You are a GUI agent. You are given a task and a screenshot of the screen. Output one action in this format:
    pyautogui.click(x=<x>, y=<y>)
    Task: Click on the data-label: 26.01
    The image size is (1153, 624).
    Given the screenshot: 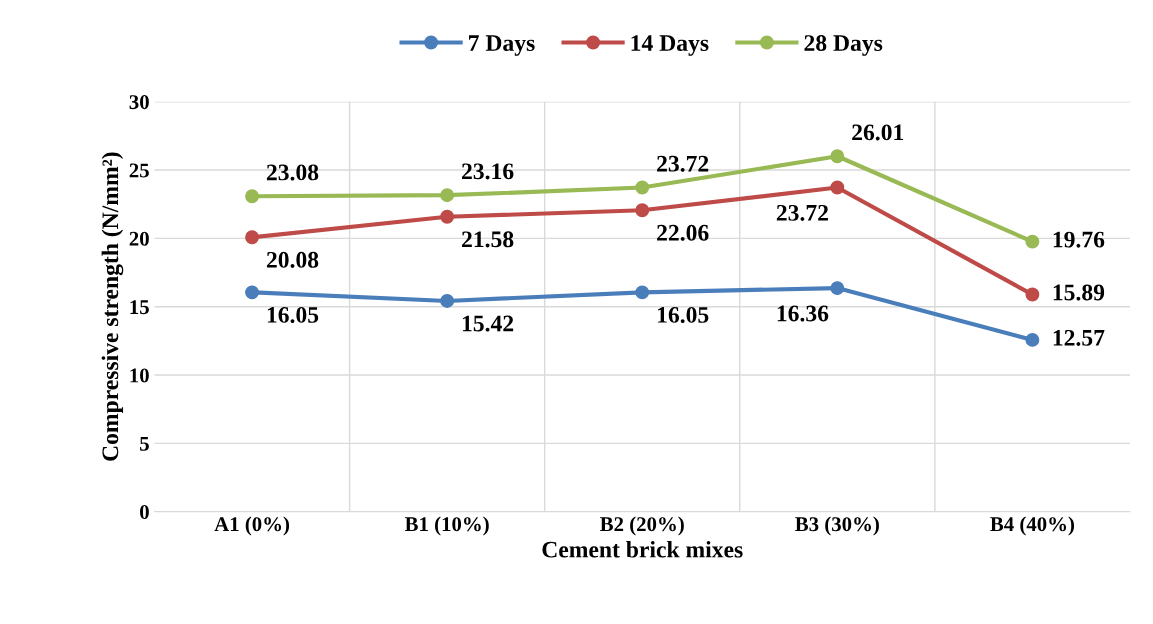 What is the action you would take?
    pyautogui.click(x=878, y=132)
    